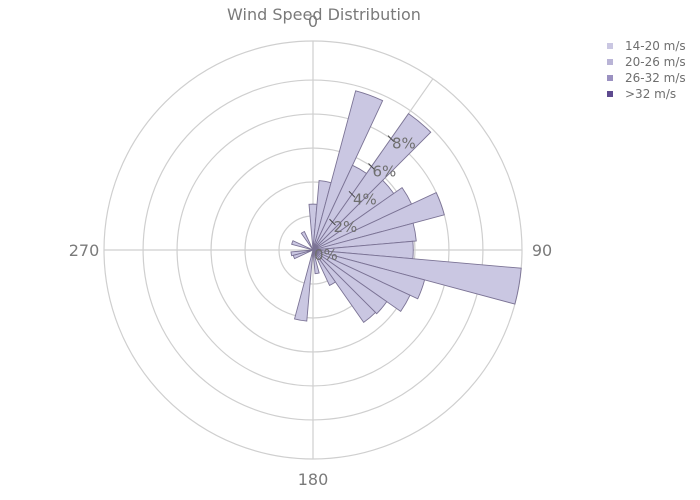 This screenshot has height=500, width=700. Describe the element at coordinates (324, 14) in the screenshot. I see `chart-title: Wind Speed Distribution` at that location.